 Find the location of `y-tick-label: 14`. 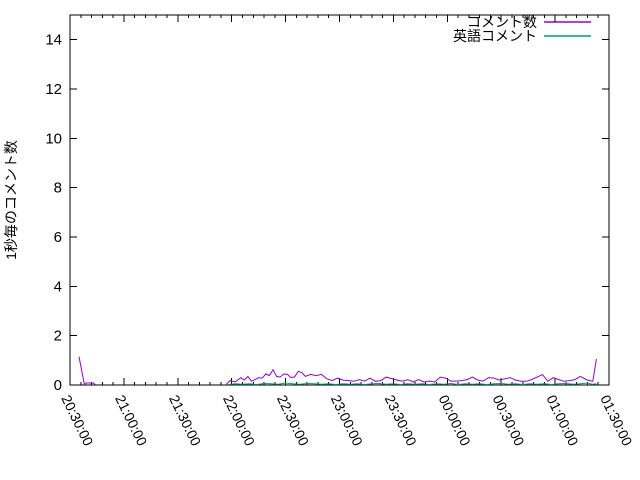

y-tick-label: 14 is located at coordinates (53, 40).